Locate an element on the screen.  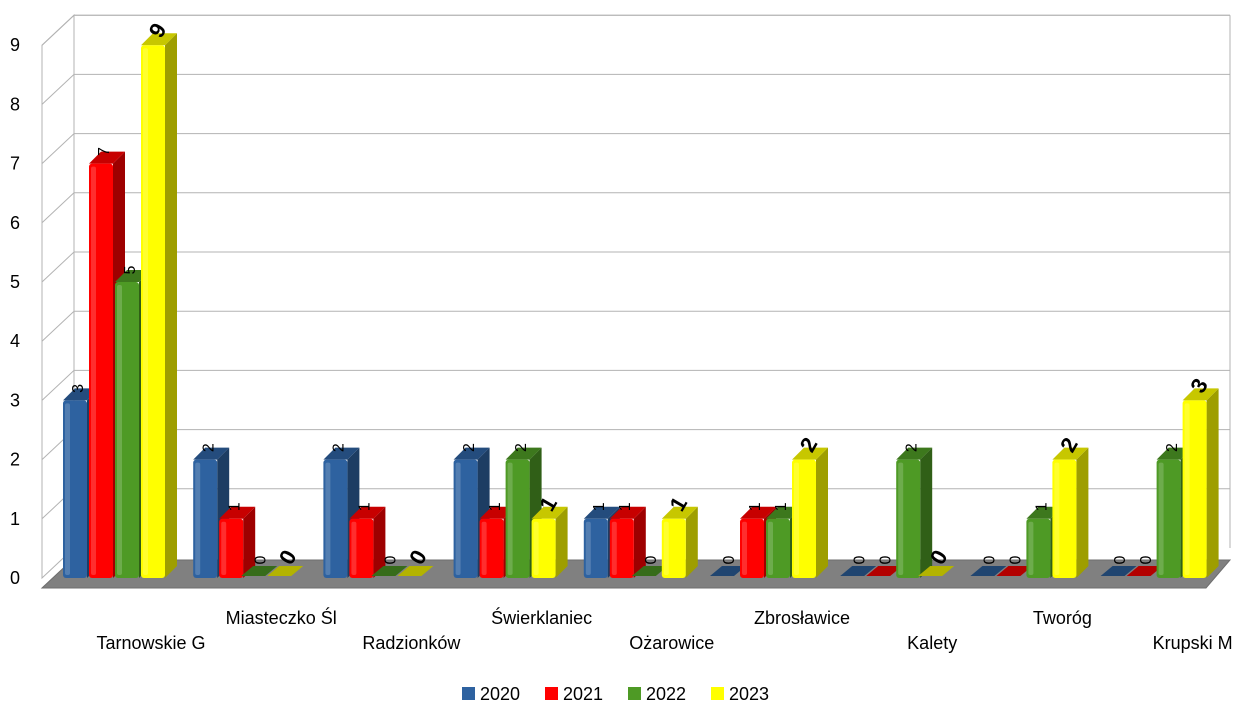
data-label: 5 is located at coordinates (130, 269).